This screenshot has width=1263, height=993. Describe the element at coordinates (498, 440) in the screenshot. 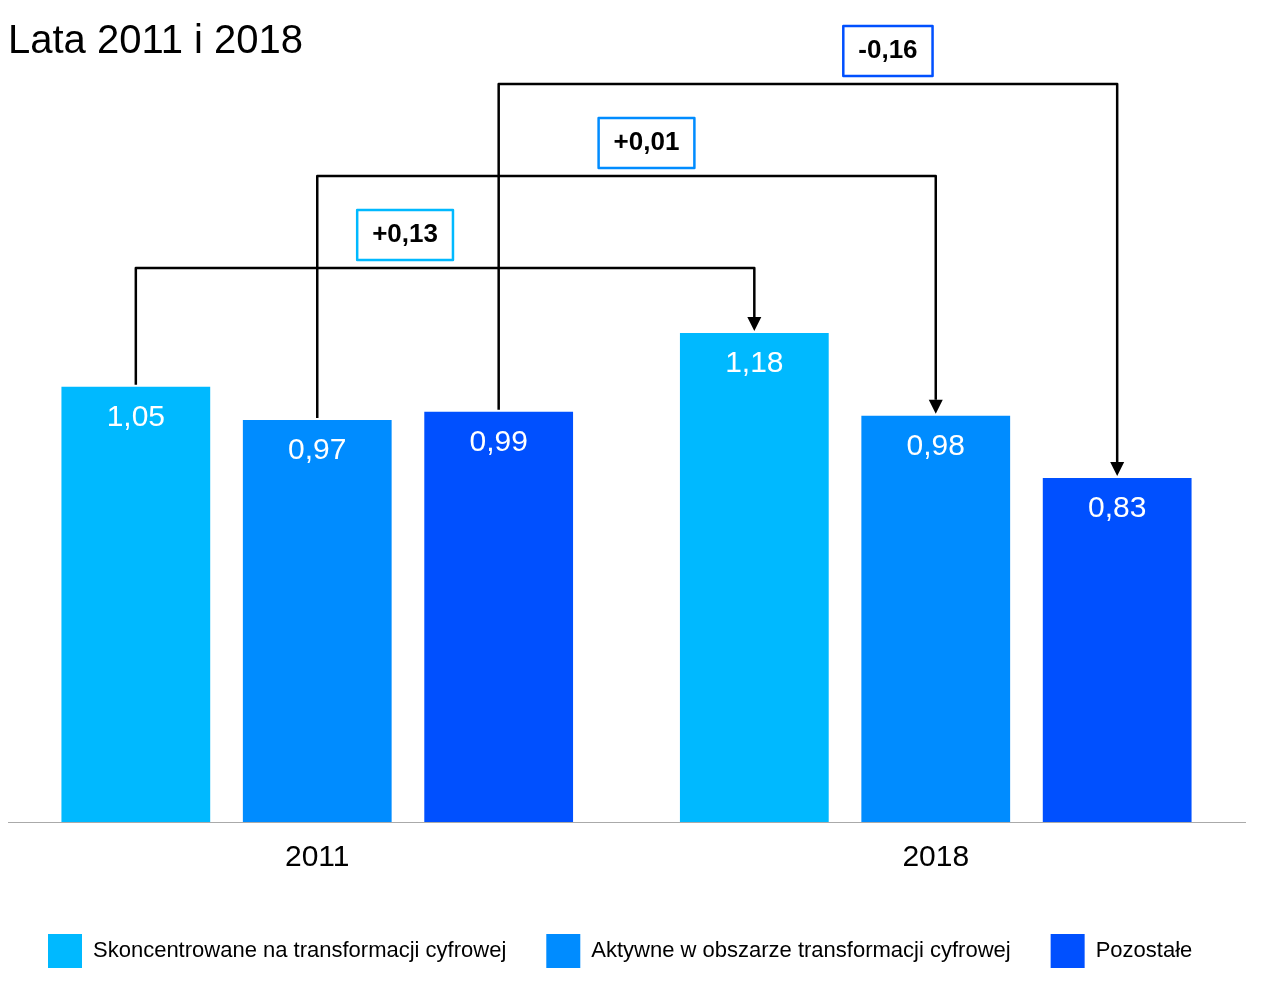

I see `data-label: 0,99` at that location.